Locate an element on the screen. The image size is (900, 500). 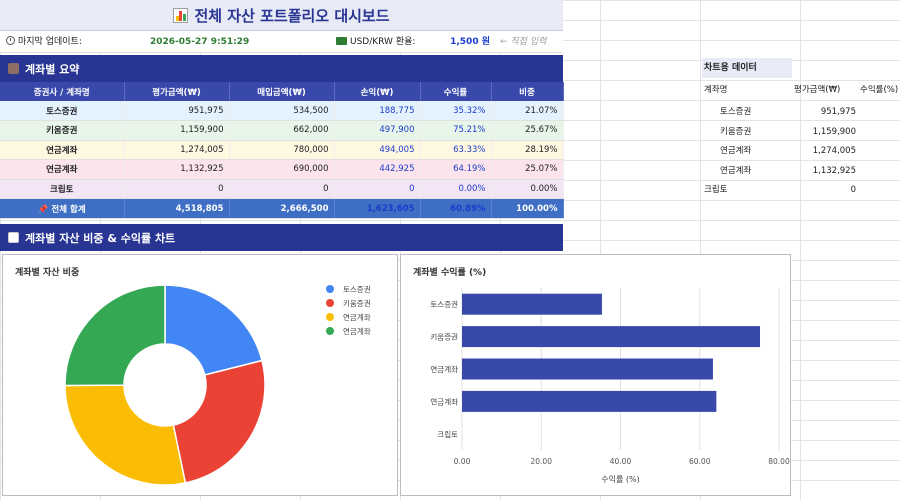
col-header-pnl: 손익(₩) is located at coordinates (377, 91).